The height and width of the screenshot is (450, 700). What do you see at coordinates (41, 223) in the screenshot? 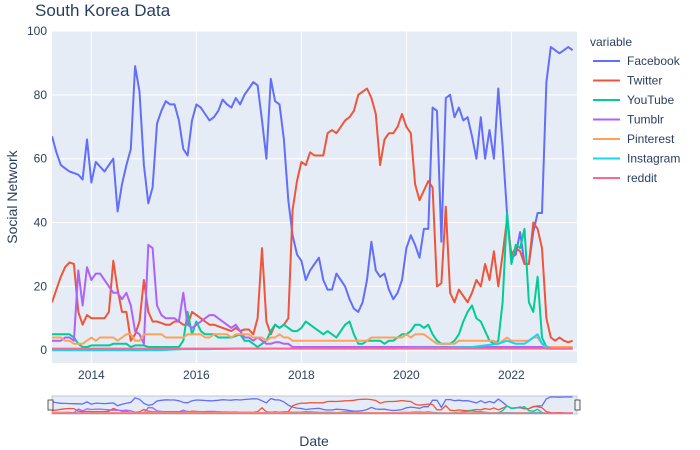
I see `y-tick-label: 40` at bounding box center [41, 223].